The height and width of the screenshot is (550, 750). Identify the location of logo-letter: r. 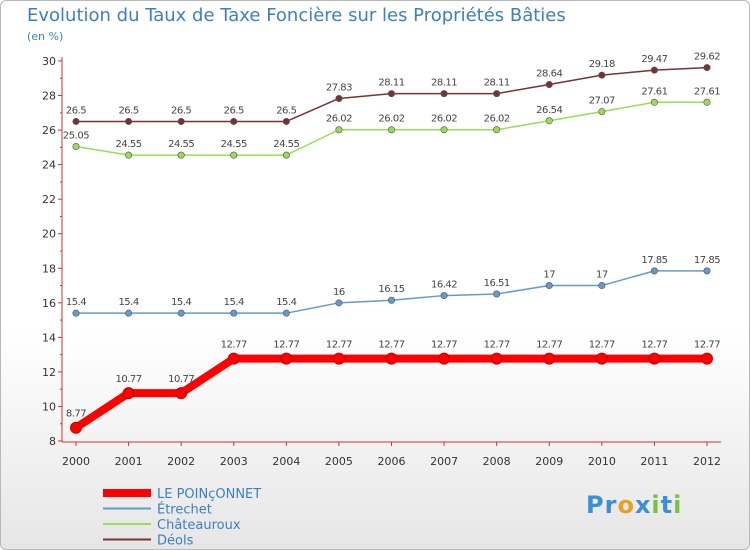
(611, 505).